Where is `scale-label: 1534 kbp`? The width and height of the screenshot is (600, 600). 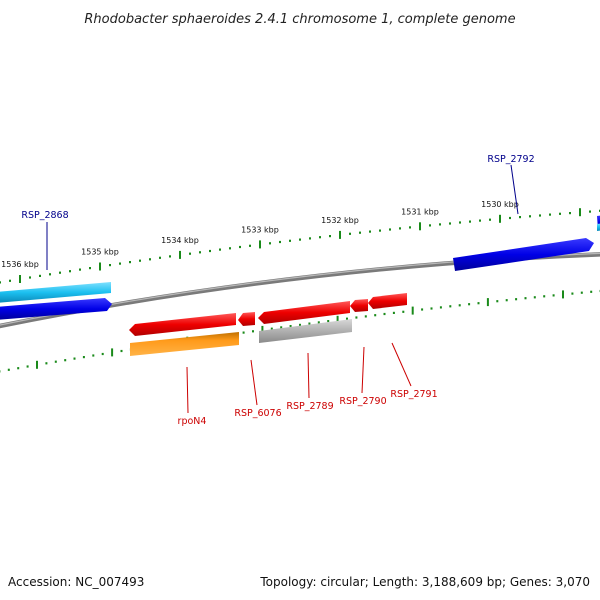
scale-label: 1534 kbp is located at coordinates (180, 240).